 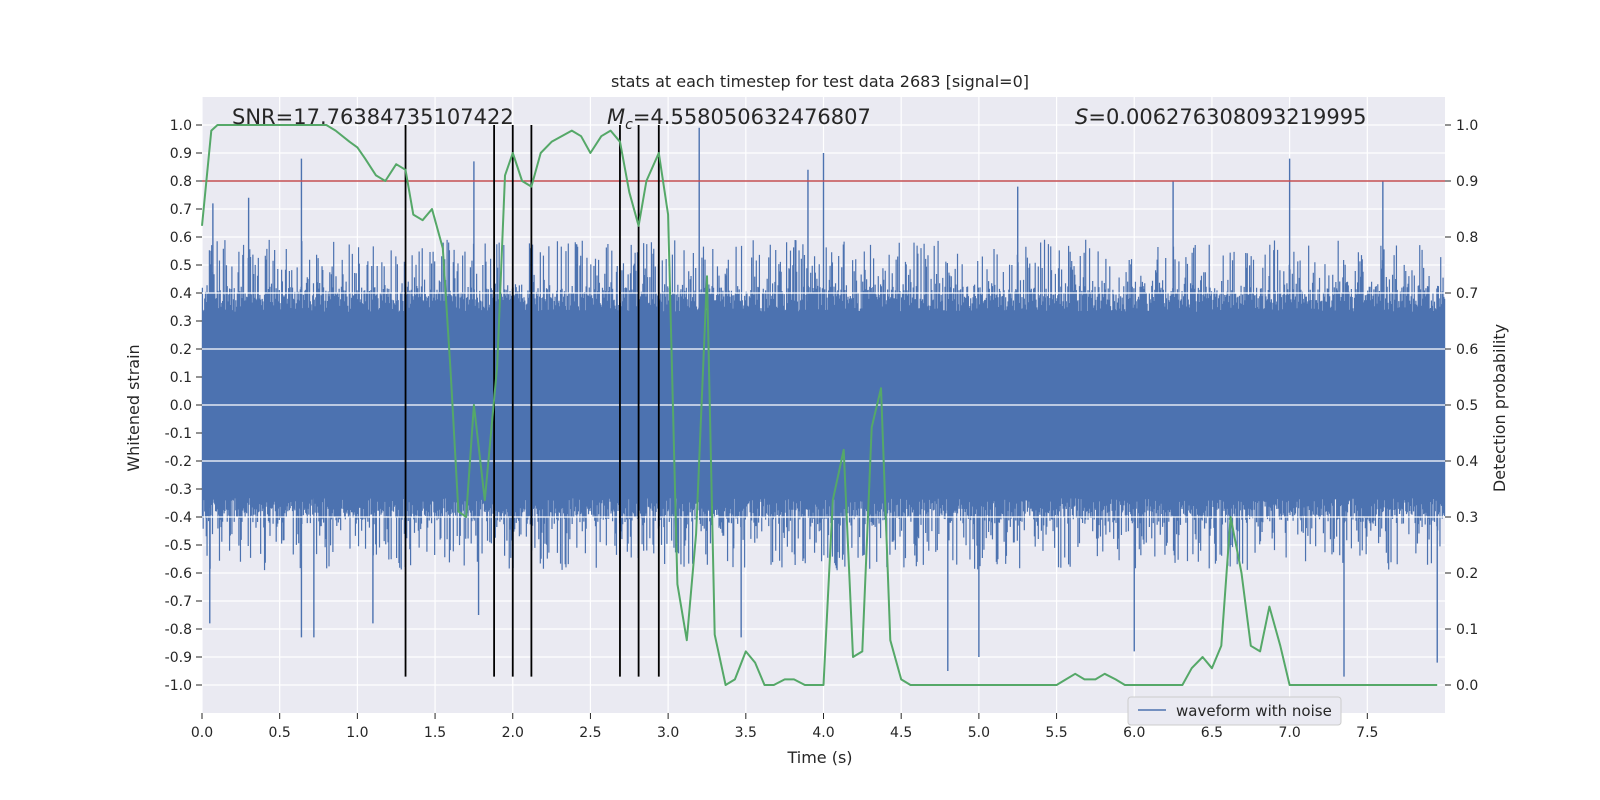 What do you see at coordinates (1467, 406) in the screenshot?
I see `right-tick-label: 0.5` at bounding box center [1467, 406].